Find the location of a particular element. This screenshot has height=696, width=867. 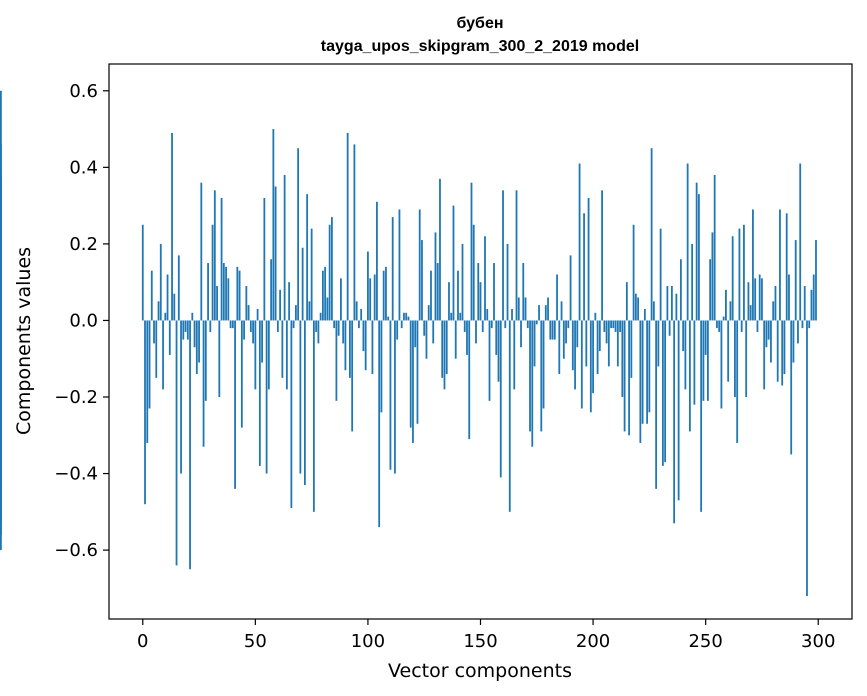

x-tick-label: 100 is located at coordinates (368, 641).